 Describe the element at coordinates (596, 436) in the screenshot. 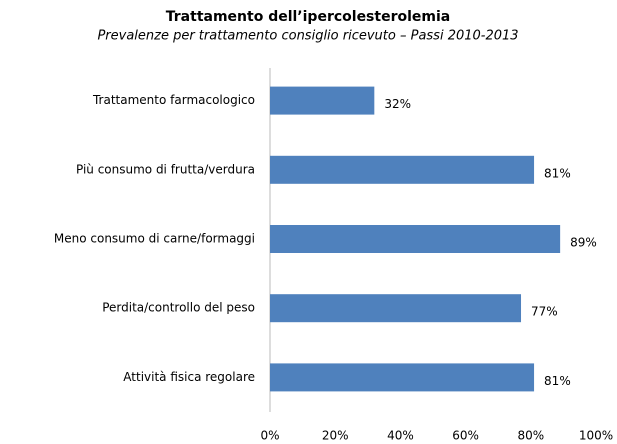

I see `x-tick-label: 100%` at that location.